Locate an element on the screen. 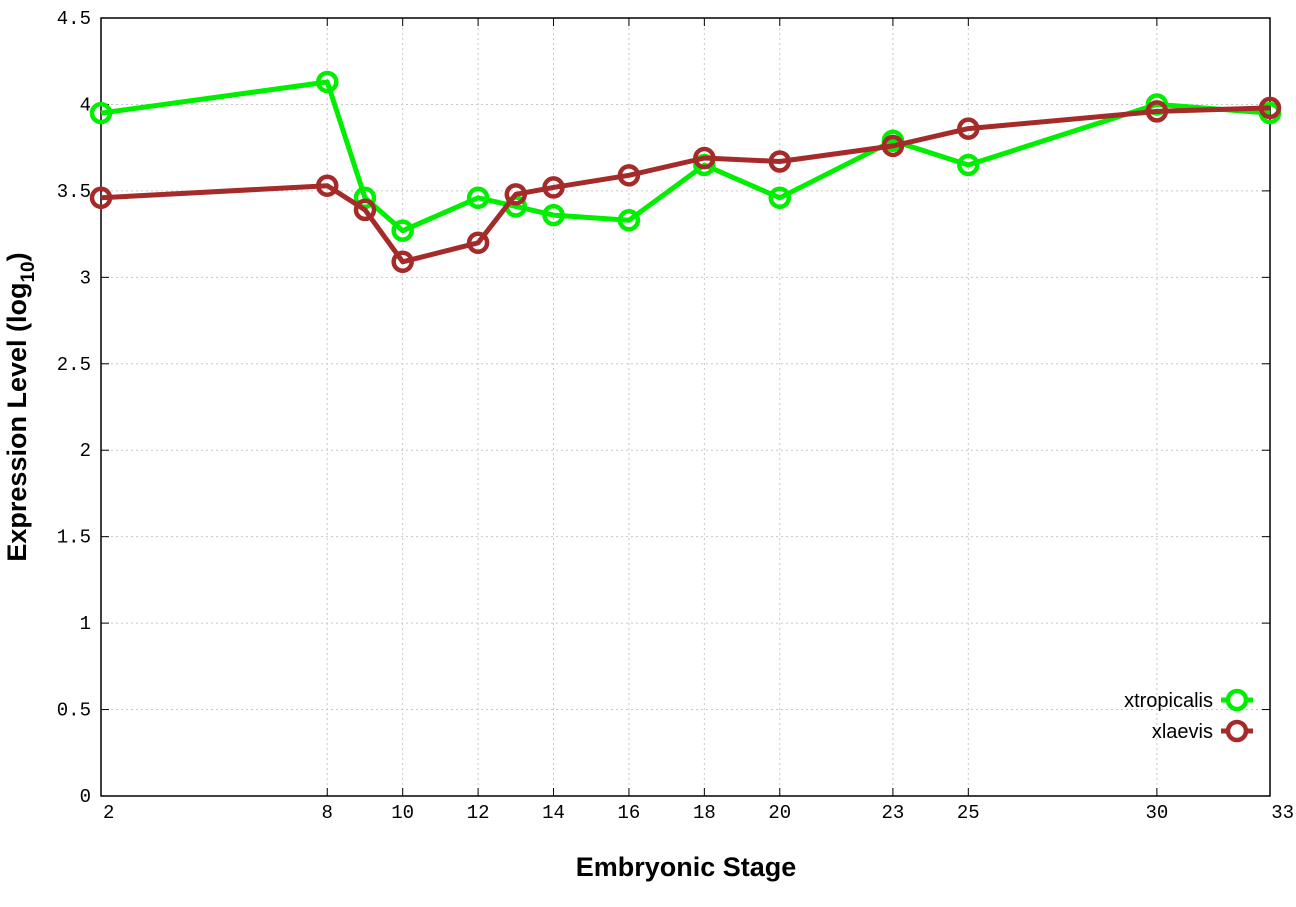 This screenshot has width=1296, height=907. x-tick-label: 14 is located at coordinates (553, 813).